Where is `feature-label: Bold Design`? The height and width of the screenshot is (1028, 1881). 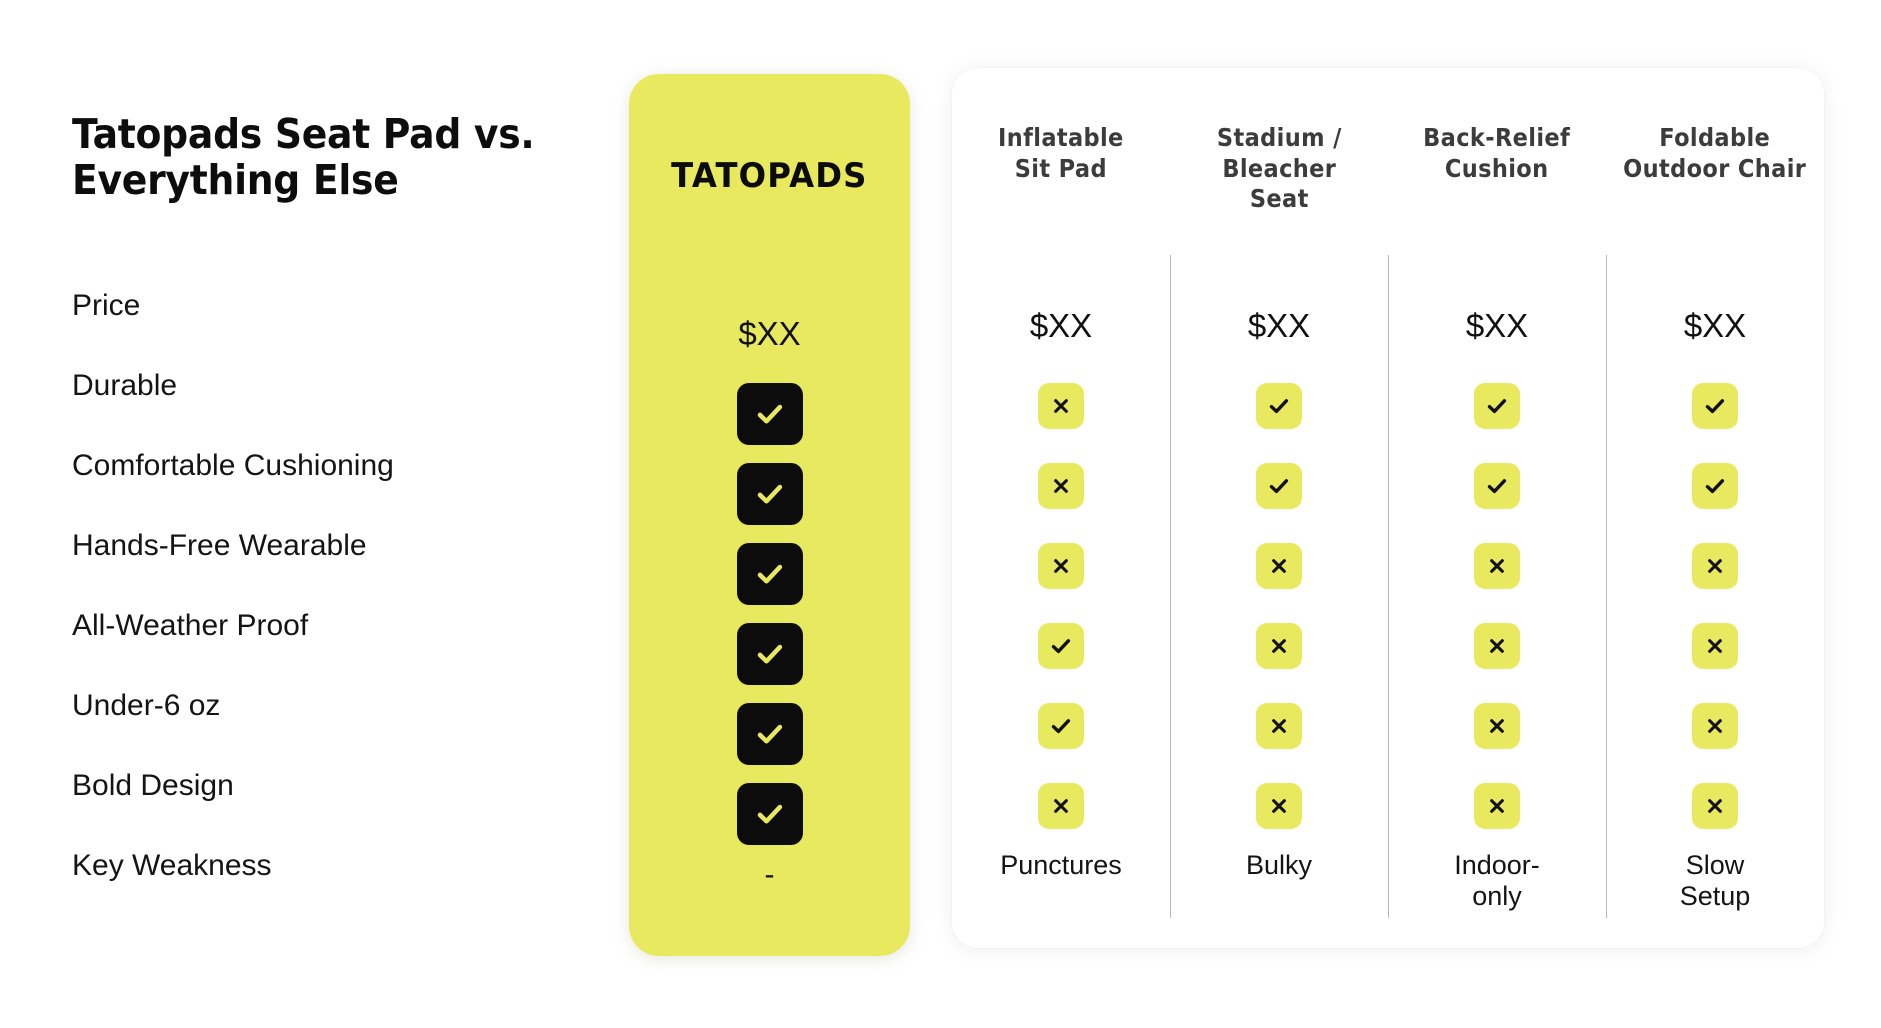 feature-label: Bold Design is located at coordinates (153, 785).